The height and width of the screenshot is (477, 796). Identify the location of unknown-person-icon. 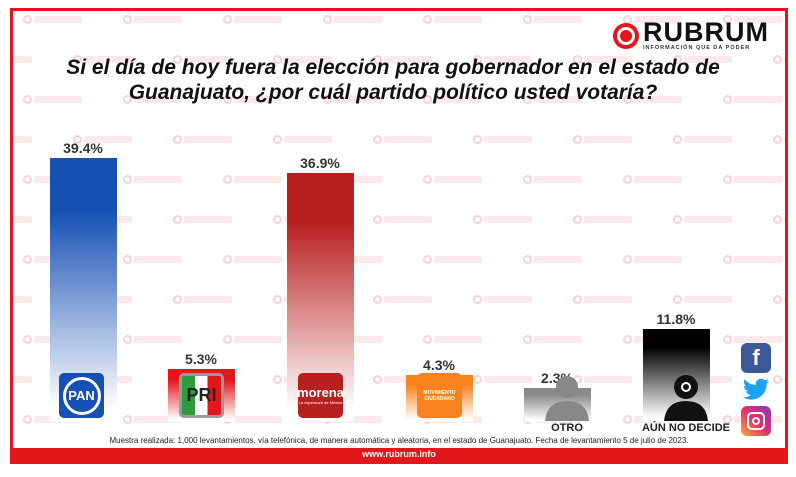
(686, 398).